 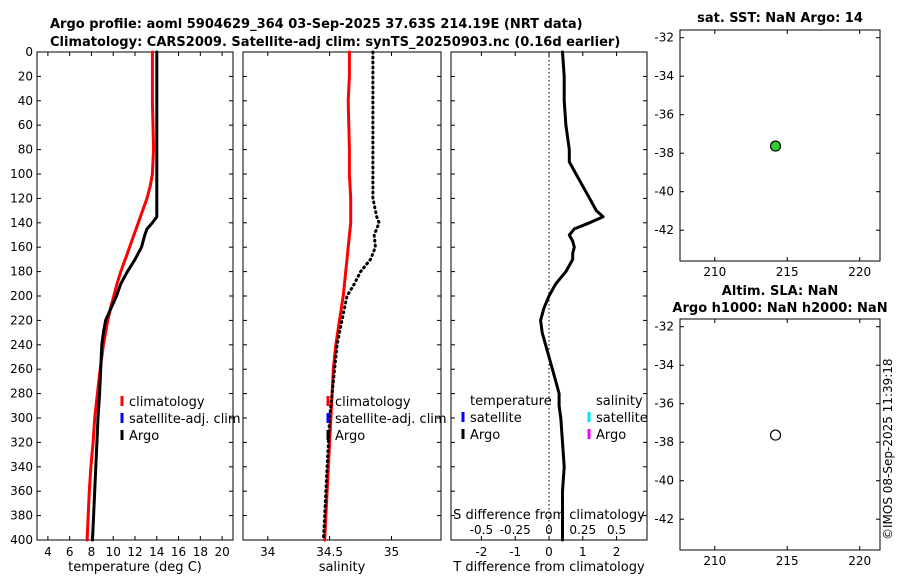 I want to click on temperature-legend-entry: satellite-adj. clim, so click(x=185, y=419).